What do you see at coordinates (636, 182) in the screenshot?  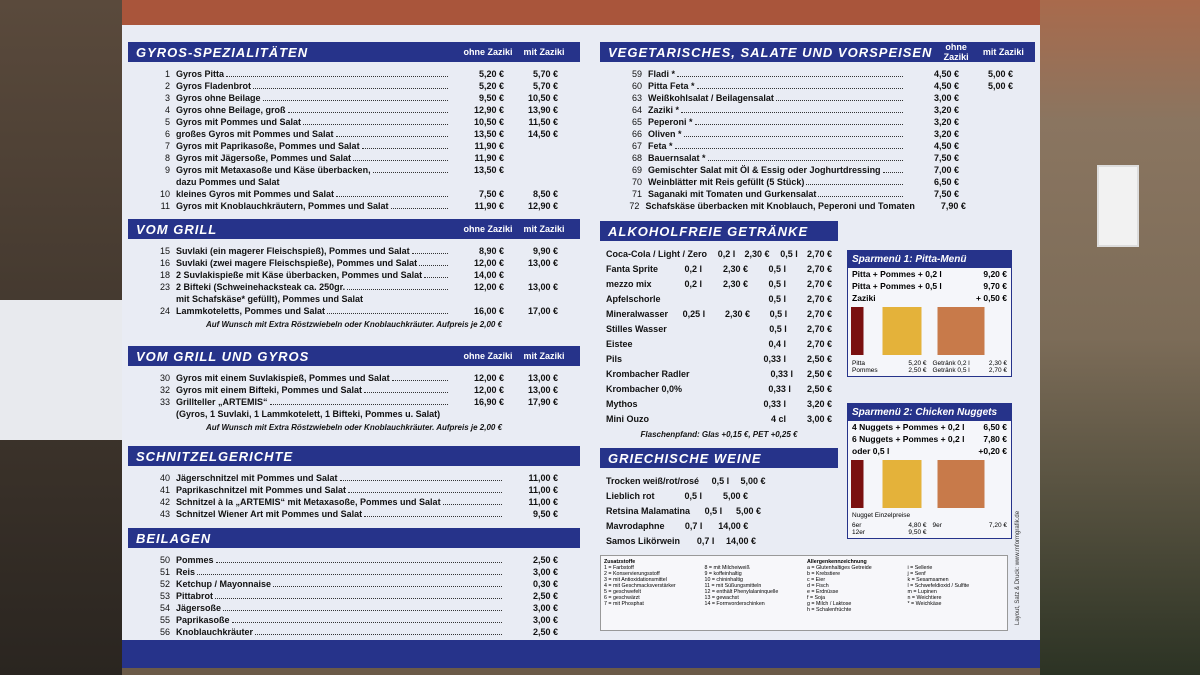 I see `item-number: 70` at bounding box center [636, 182].